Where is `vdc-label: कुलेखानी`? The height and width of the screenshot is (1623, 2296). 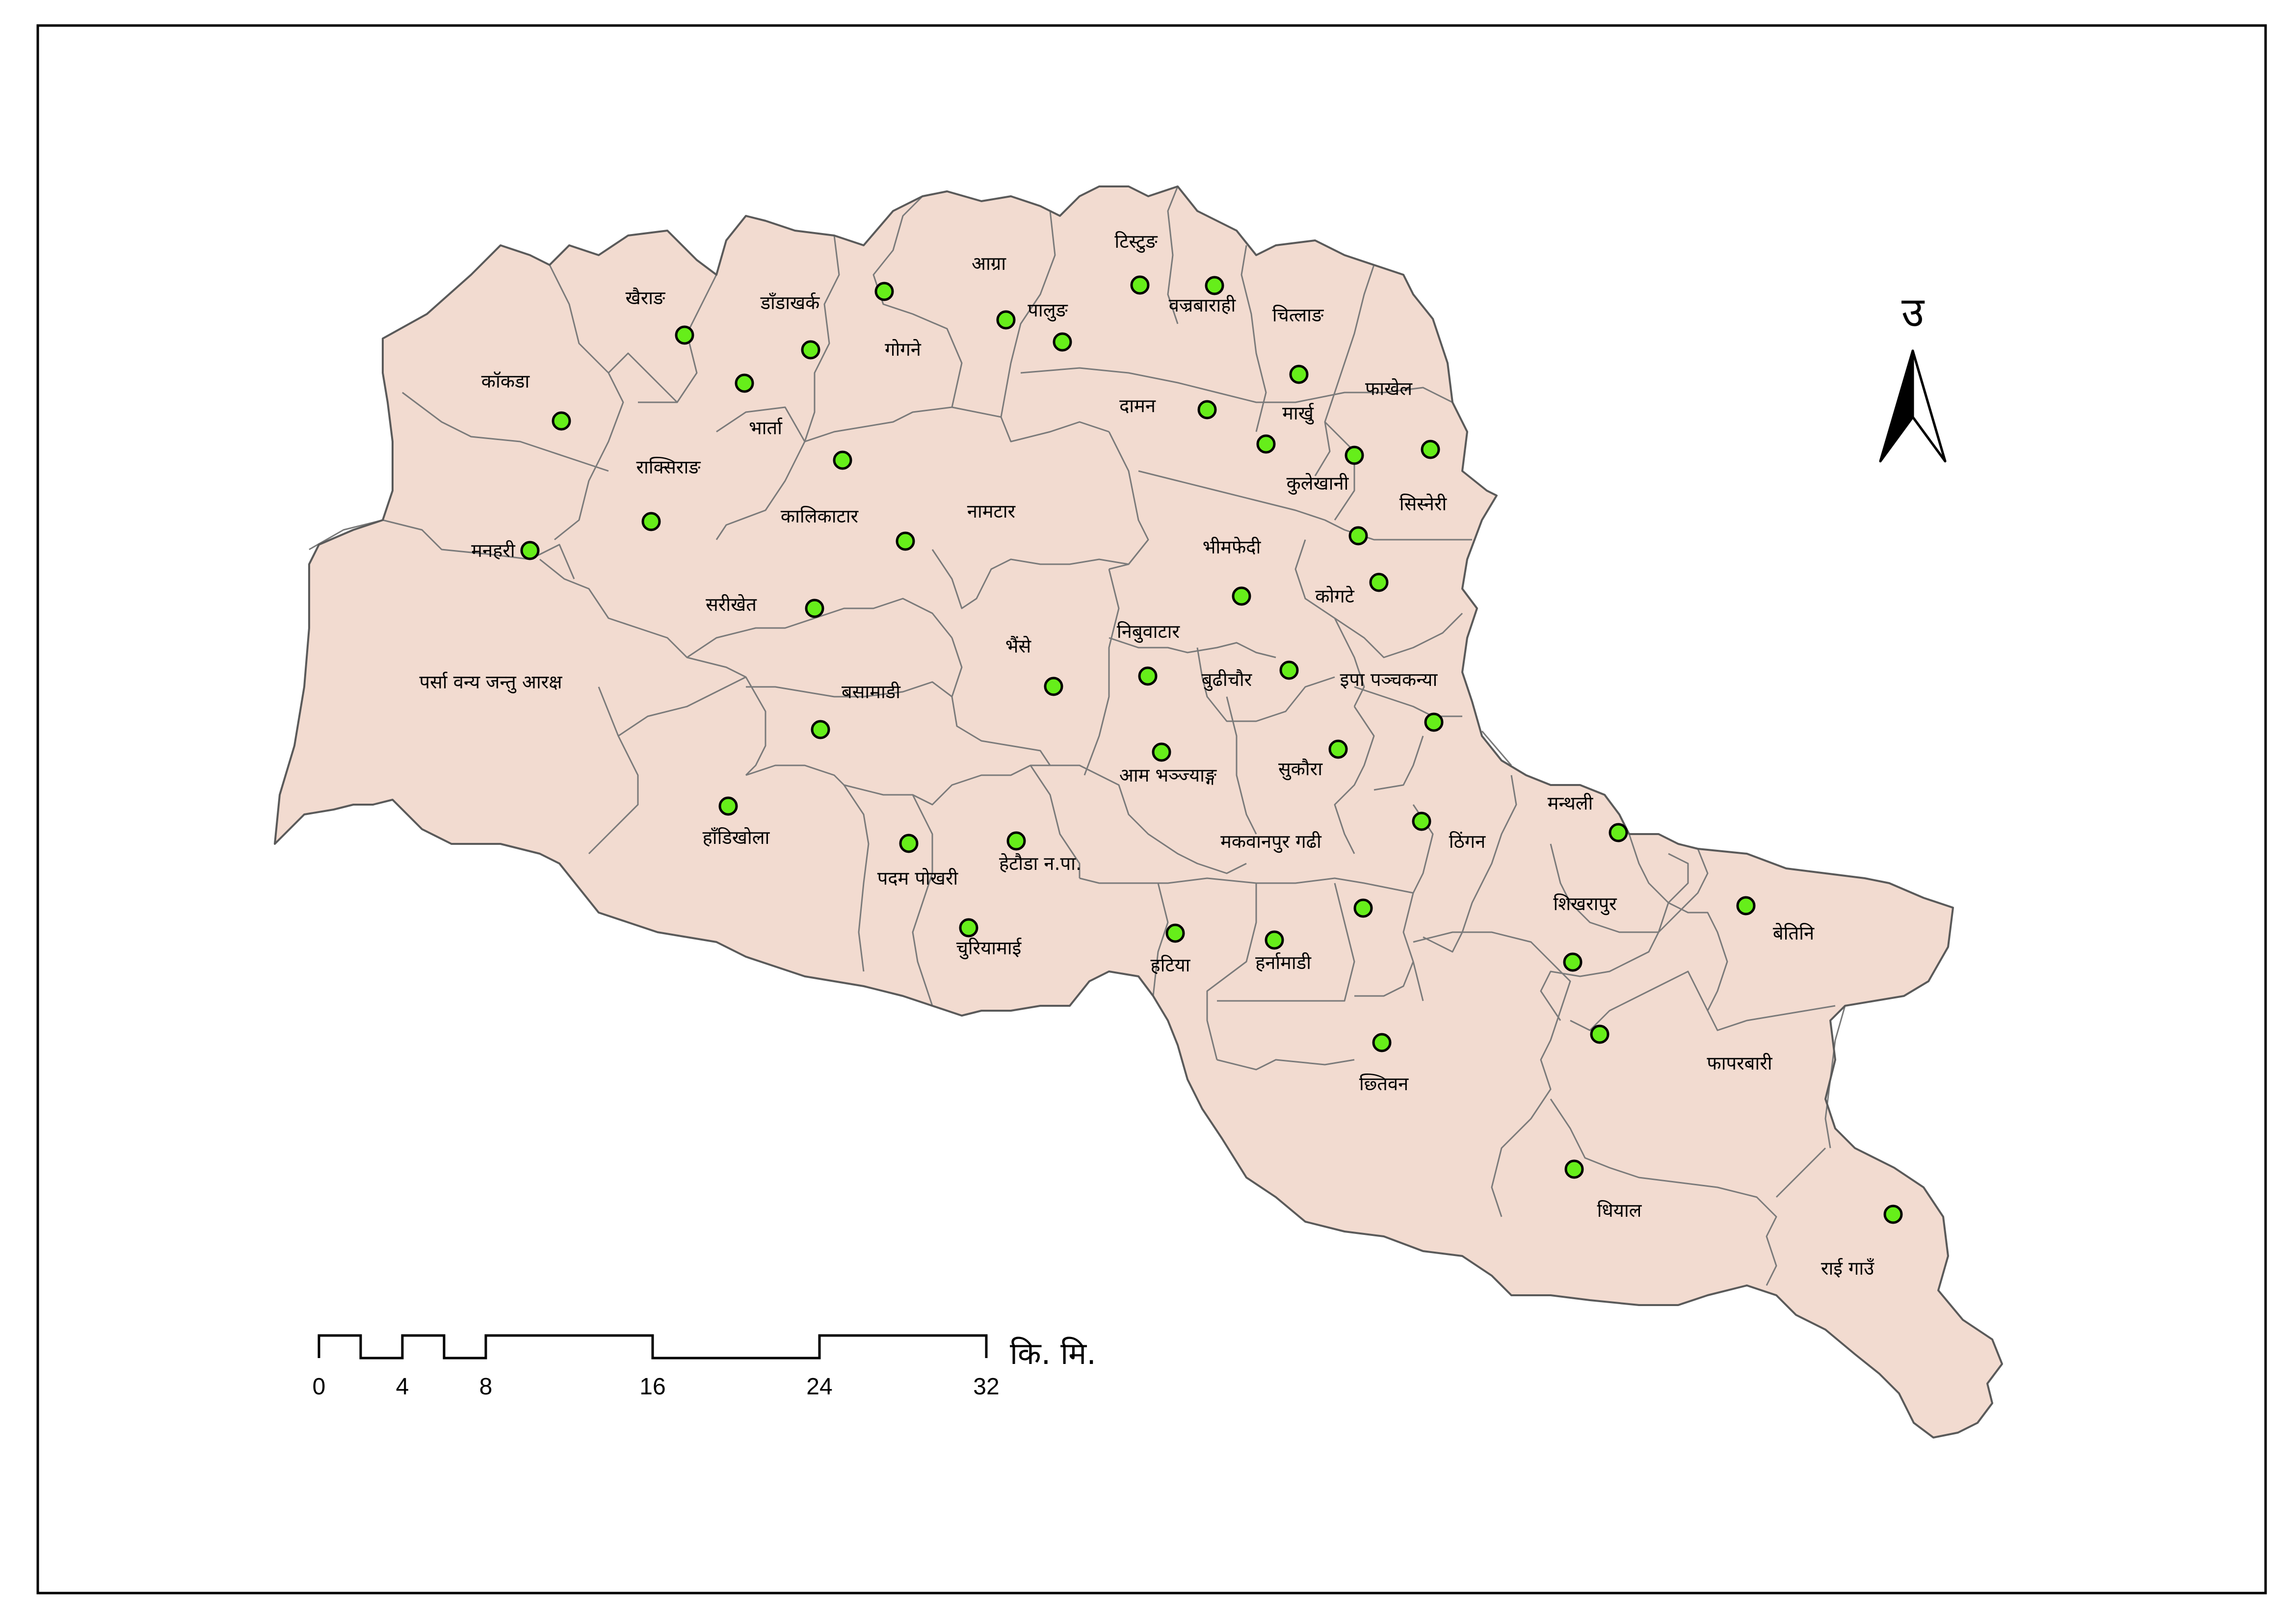 vdc-label: कुलेखानी is located at coordinates (1318, 483).